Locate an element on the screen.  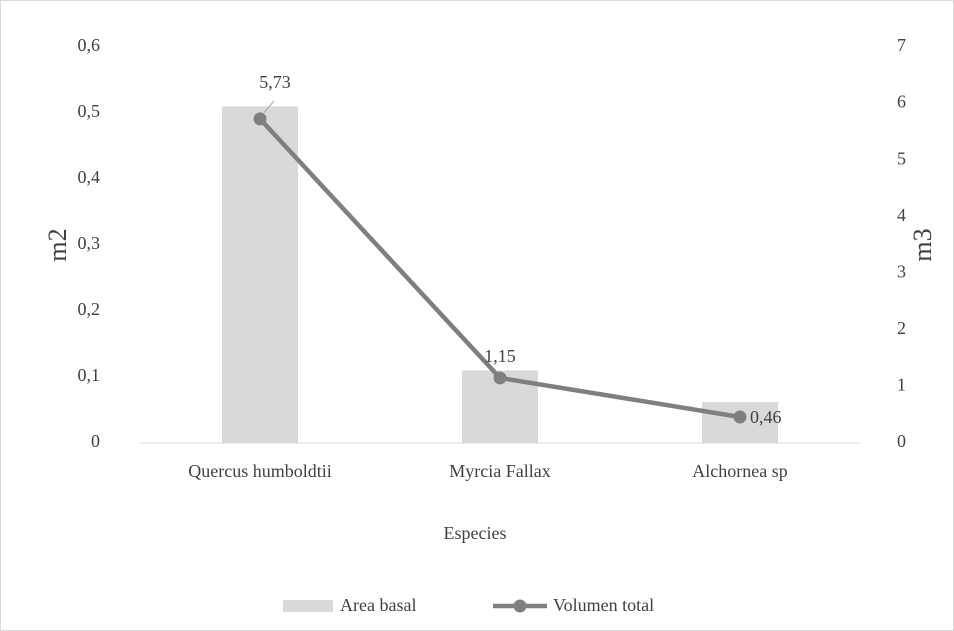
legend-label: Volumen total is located at coordinates (603, 605).